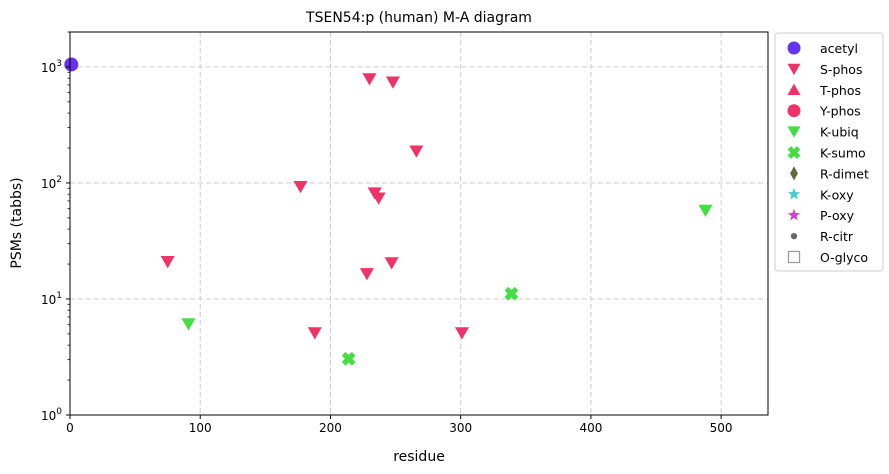 This screenshot has height=474, width=889. Describe the element at coordinates (844, 173) in the screenshot. I see `legend-label: R-dimet` at that location.